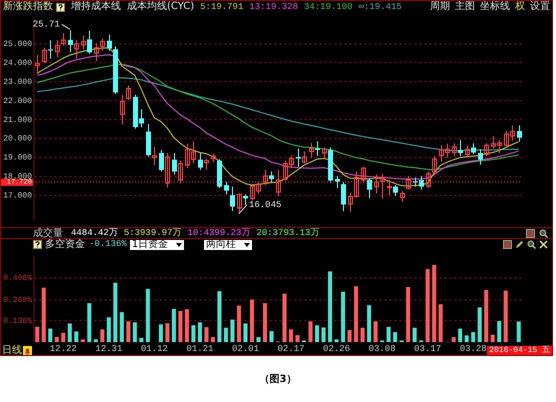 This screenshot has width=556, height=402. I want to click on y-tick-label: 0.268%, so click(17, 300).